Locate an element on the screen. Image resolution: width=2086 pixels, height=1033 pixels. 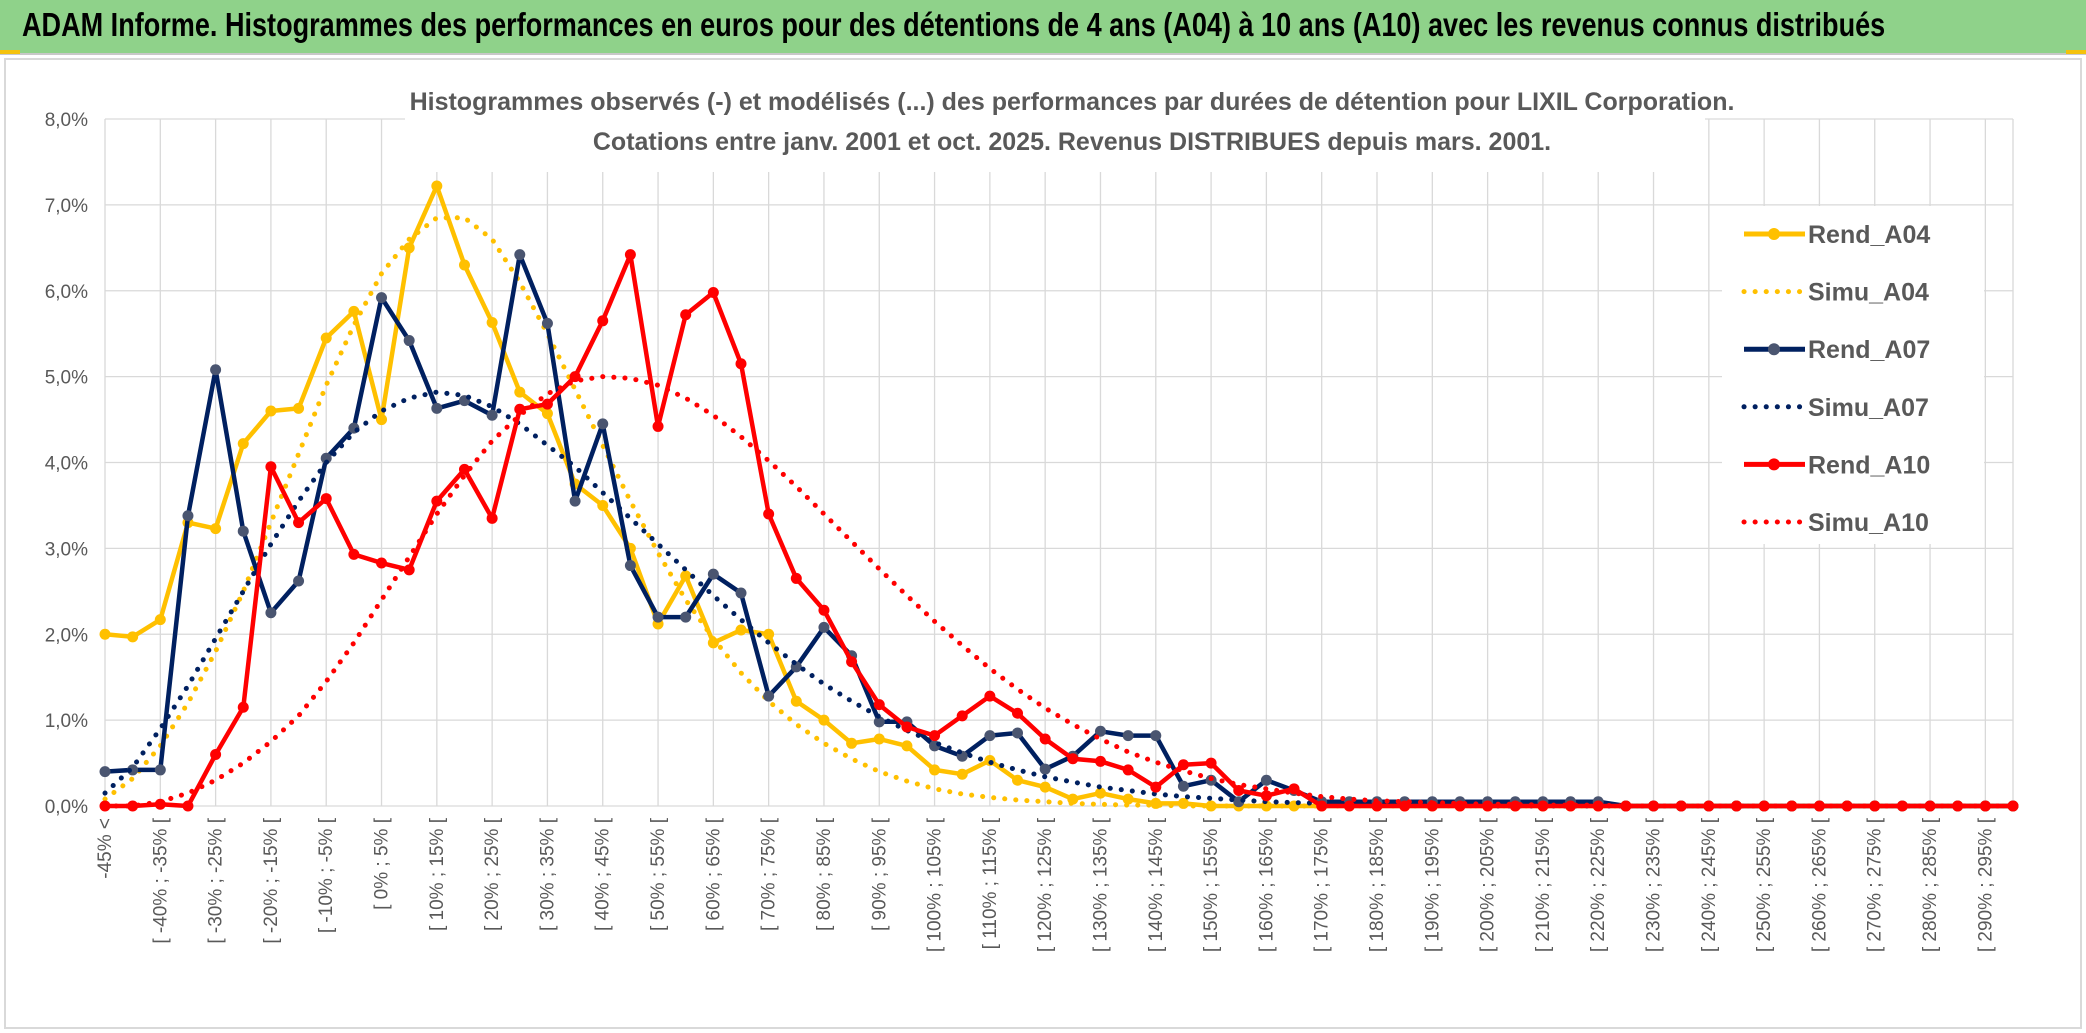
x-tick-label: [ 60% ; 65% [ is located at coordinates (713, 874).